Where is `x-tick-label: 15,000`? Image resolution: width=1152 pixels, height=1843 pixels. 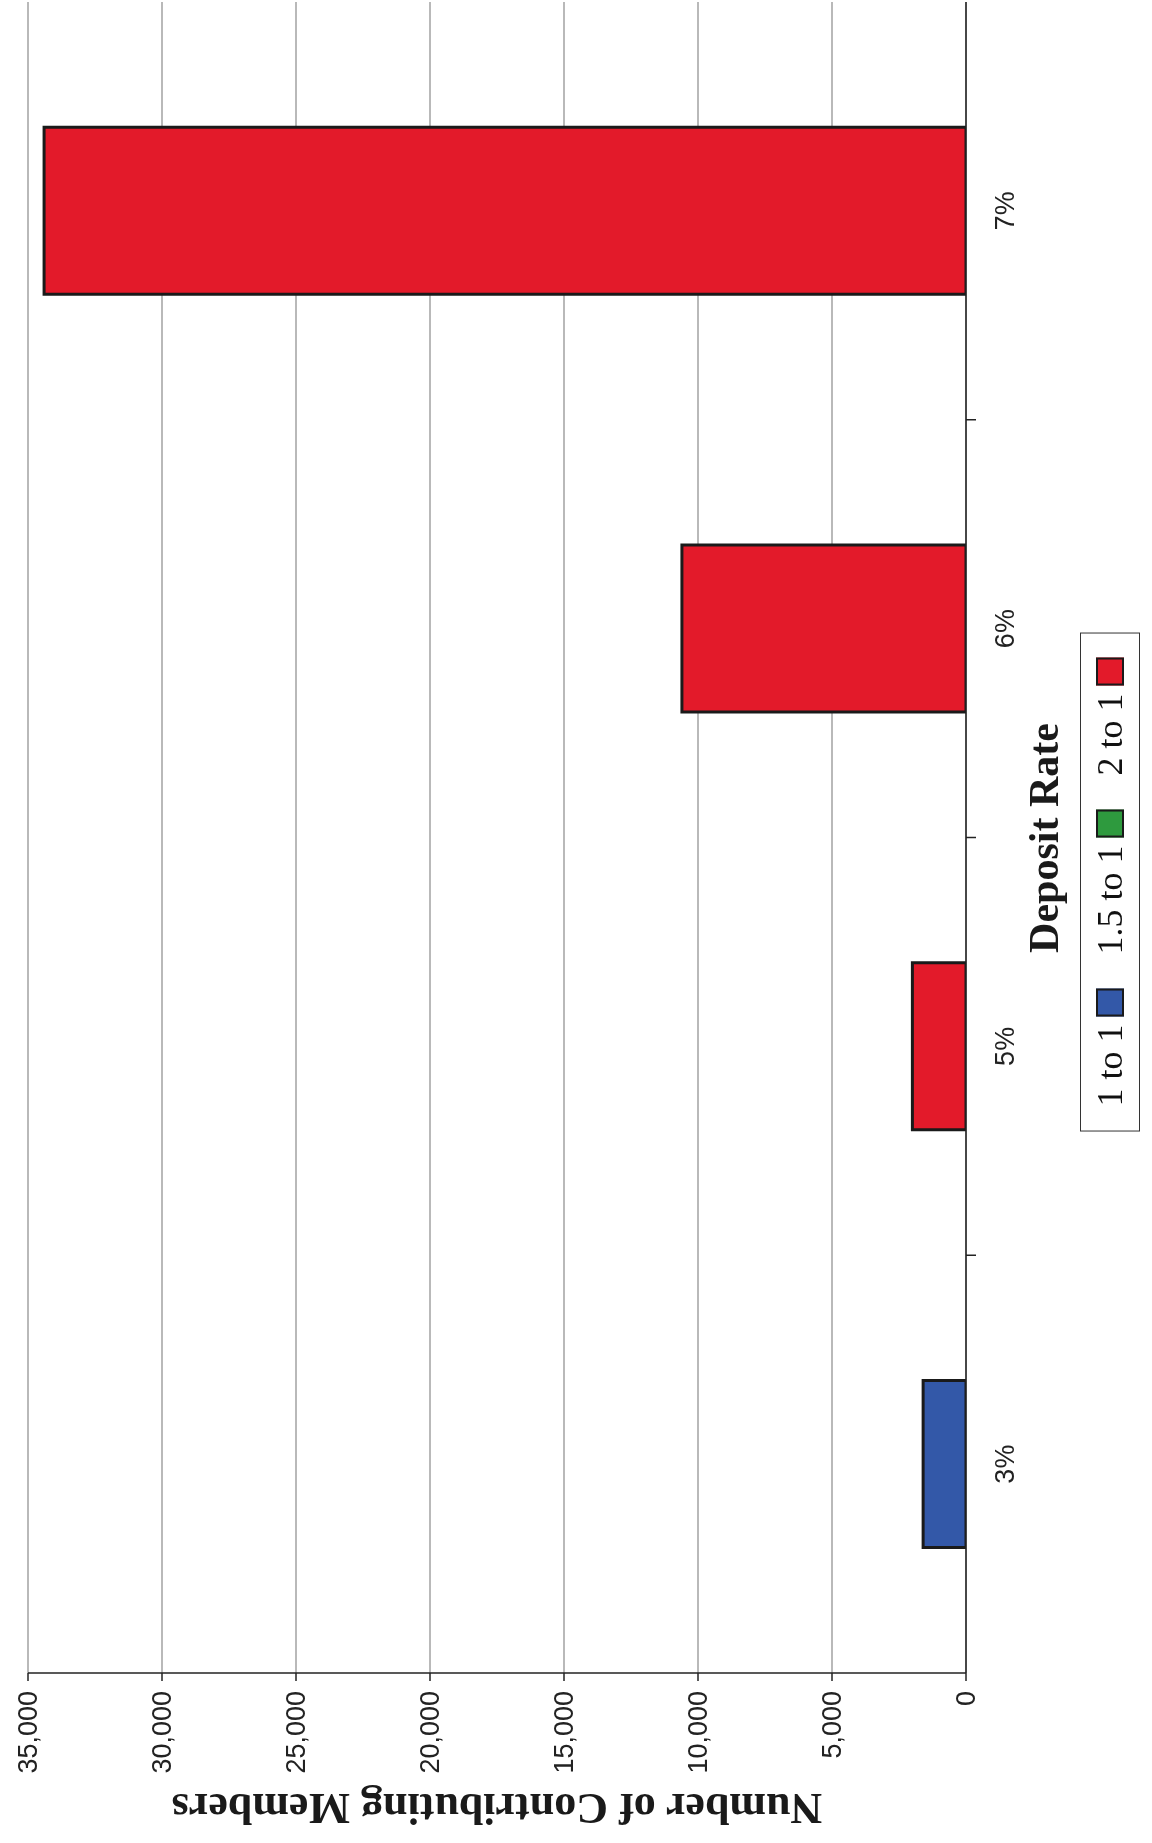 x-tick-label: 15,000 is located at coordinates (564, 1732).